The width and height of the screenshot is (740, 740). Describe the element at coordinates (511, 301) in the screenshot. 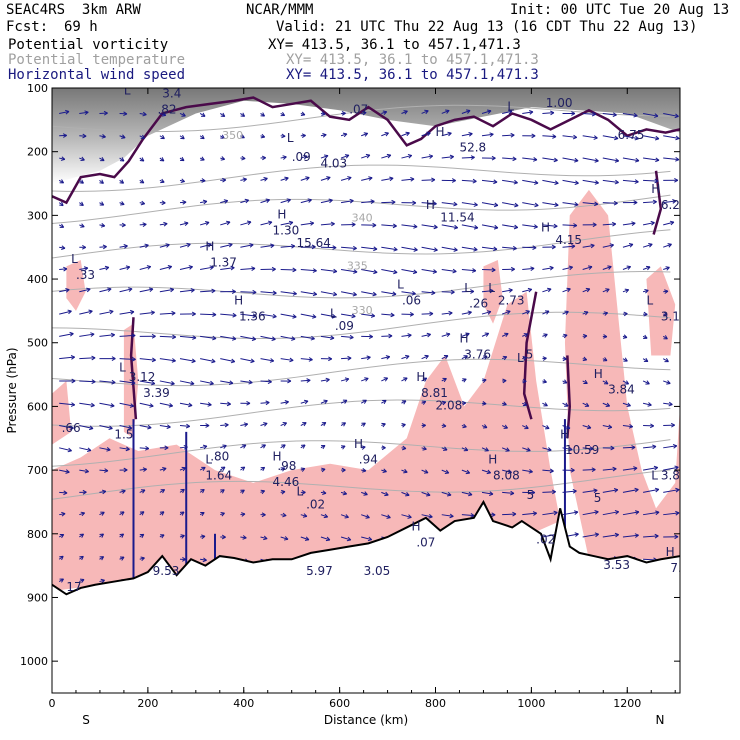

I see `pv-label: 2.73` at that location.